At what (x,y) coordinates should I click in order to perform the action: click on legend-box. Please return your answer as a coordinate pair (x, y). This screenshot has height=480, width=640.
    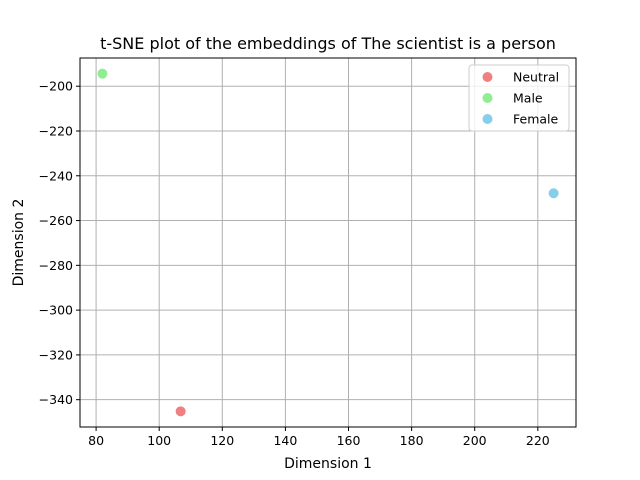
    Looking at the image, I should click on (519, 98).